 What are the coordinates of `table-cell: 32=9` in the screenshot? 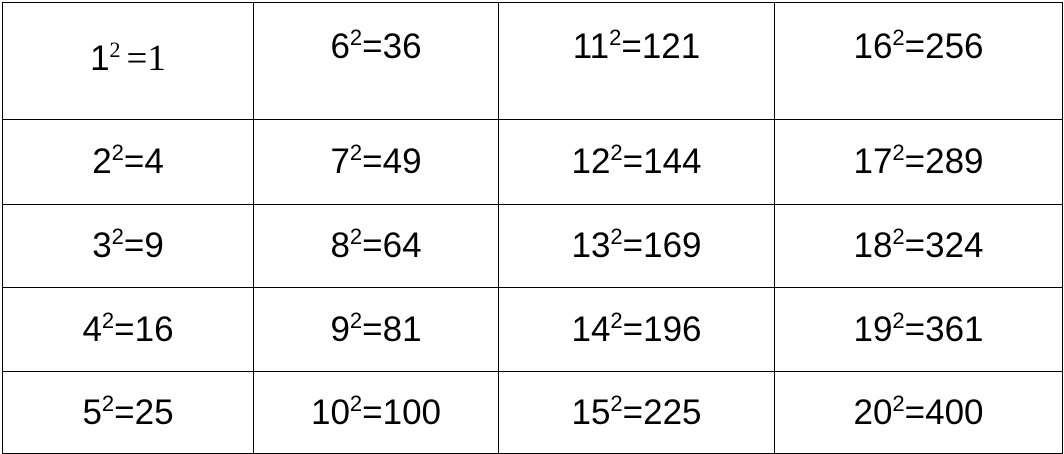 It's located at (128, 246).